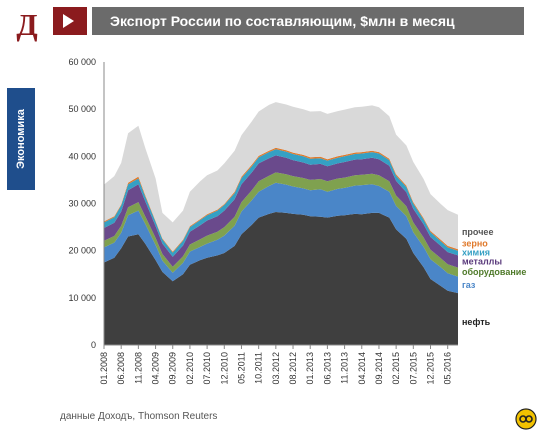 This screenshot has width=542, height=435. Describe the element at coordinates (156, 368) in the screenshot. I see `x-tick-label: 04.2009` at that location.